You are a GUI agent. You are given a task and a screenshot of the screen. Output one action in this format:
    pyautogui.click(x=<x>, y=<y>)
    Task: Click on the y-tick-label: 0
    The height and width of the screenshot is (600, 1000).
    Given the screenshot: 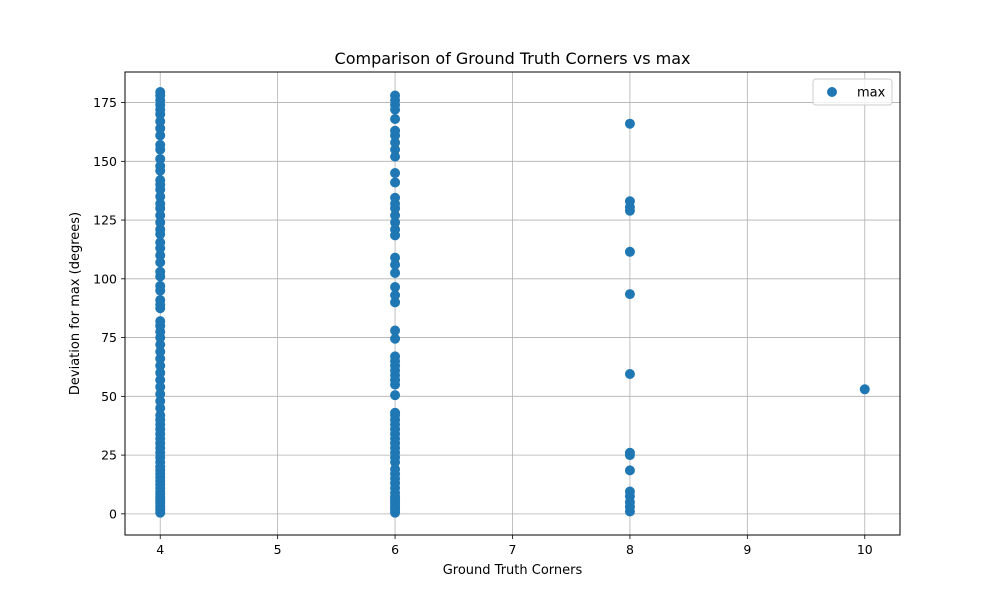 What is the action you would take?
    pyautogui.click(x=113, y=513)
    